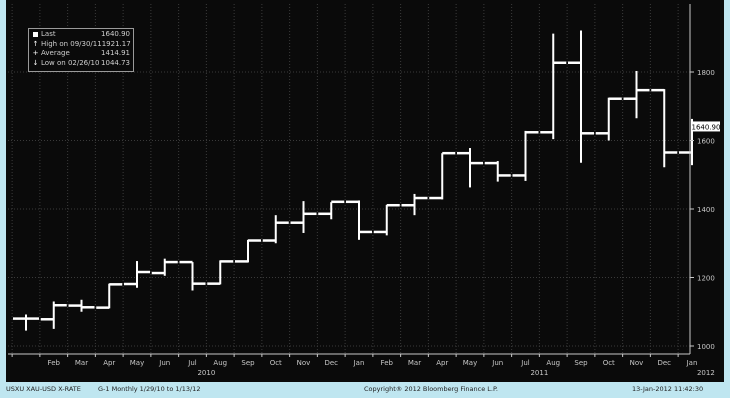 Image resolution: width=730 pixels, height=398 pixels. What do you see at coordinates (81, 43) in the screenshot?
I see `legend-high: ↑ High on 09/30/11 1921.17` at bounding box center [81, 43].